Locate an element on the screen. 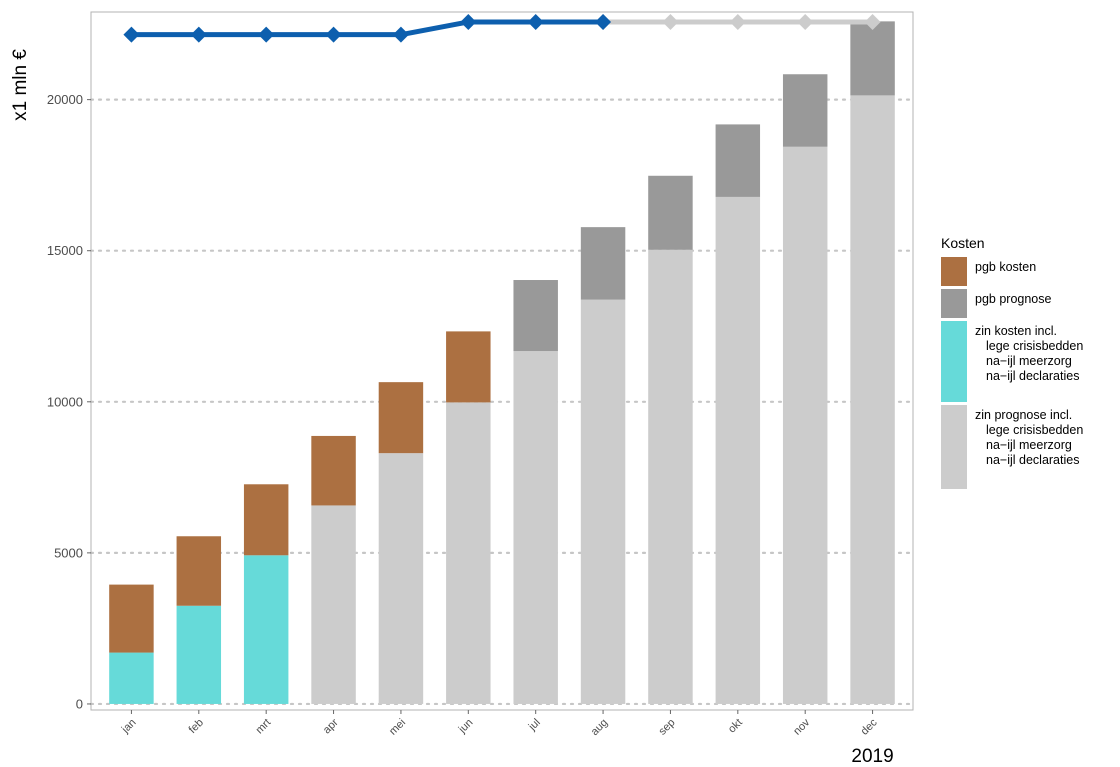  legend-label: pgb kosten is located at coordinates (1005, 267).